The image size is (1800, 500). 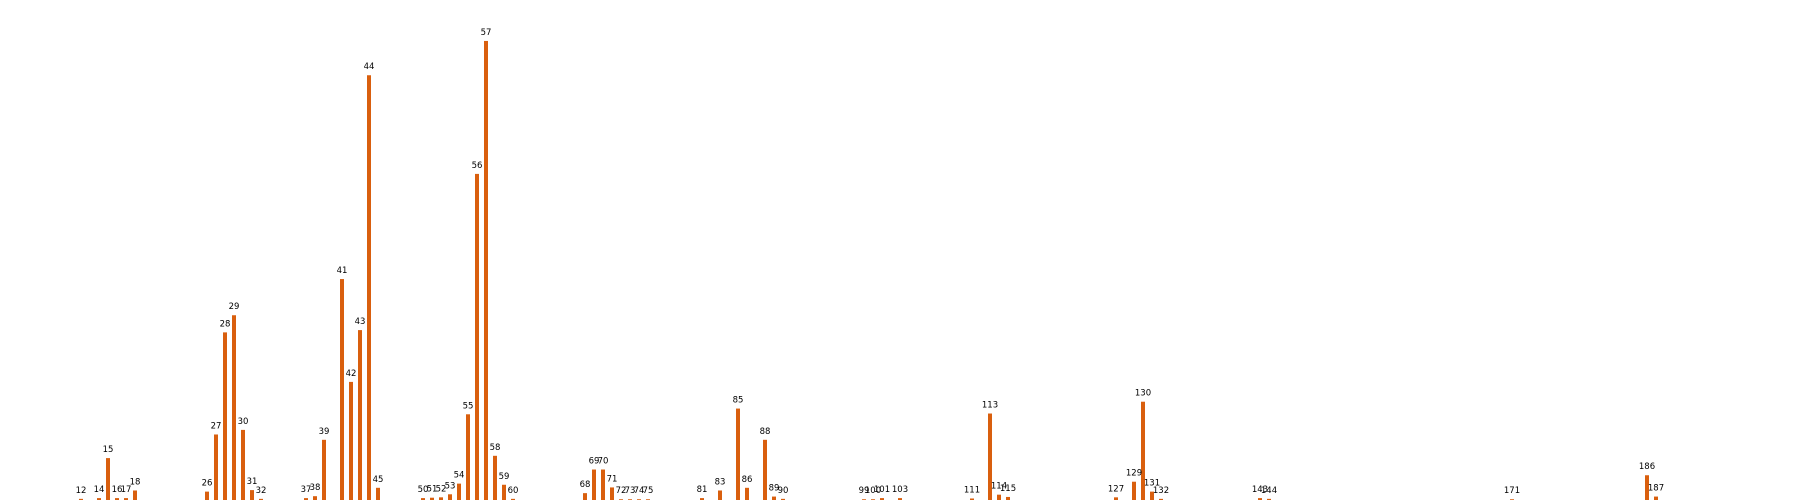 I want to click on bar-label-86: 86, so click(x=747, y=480).